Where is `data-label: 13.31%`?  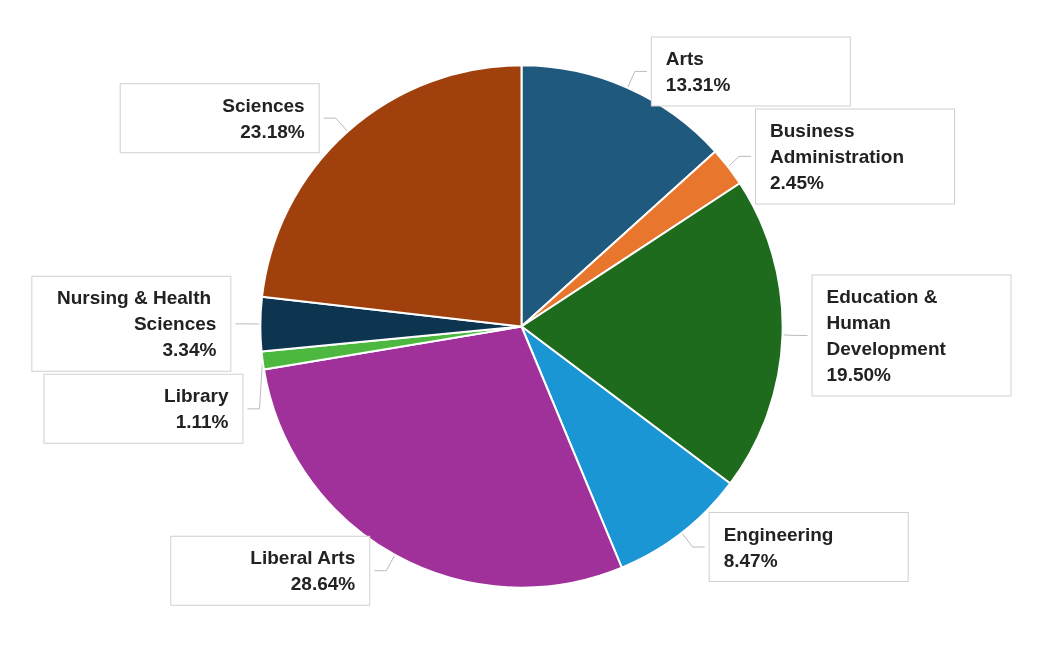
data-label: 13.31% is located at coordinates (698, 84).